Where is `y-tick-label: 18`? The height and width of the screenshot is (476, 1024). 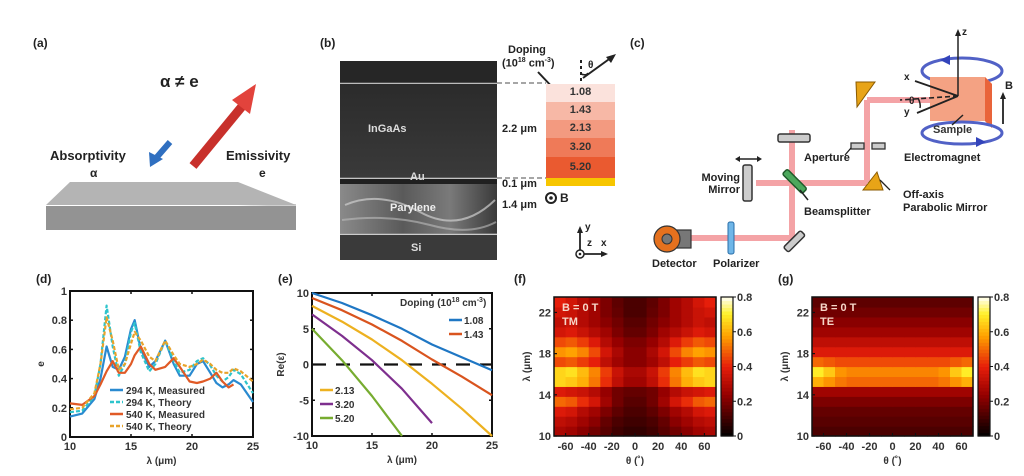 y-tick-label: 18 is located at coordinates (545, 355).